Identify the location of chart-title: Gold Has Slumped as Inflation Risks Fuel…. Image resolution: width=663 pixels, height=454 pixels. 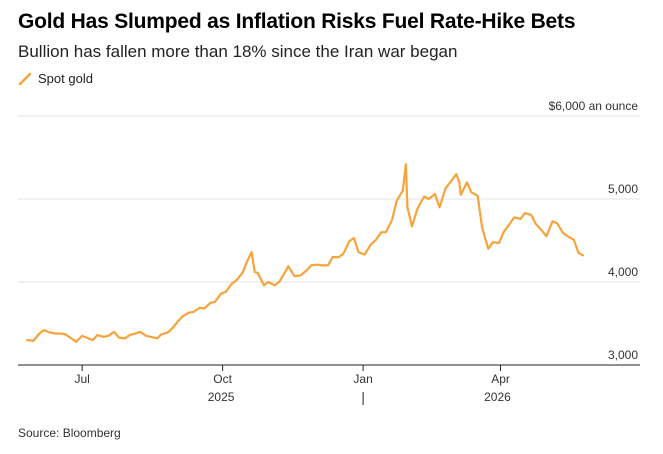
(297, 21).